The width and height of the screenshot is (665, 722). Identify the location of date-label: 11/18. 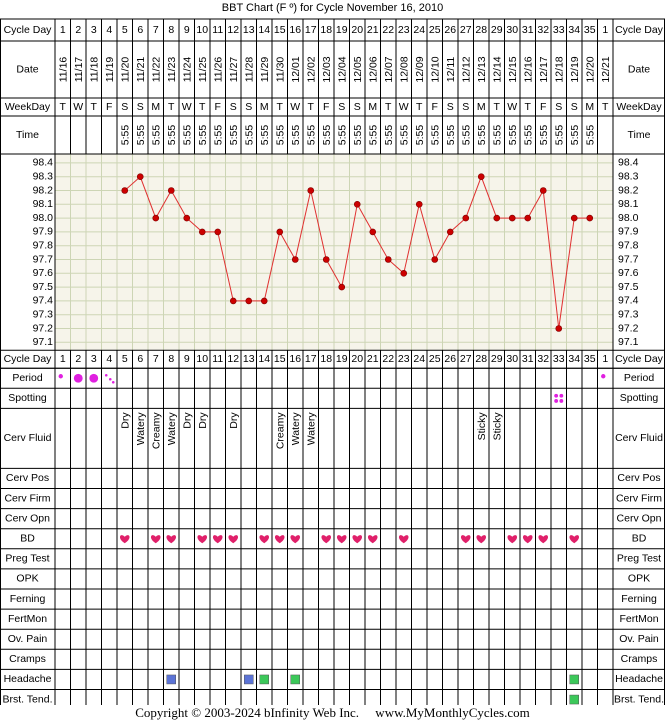
(95, 70).